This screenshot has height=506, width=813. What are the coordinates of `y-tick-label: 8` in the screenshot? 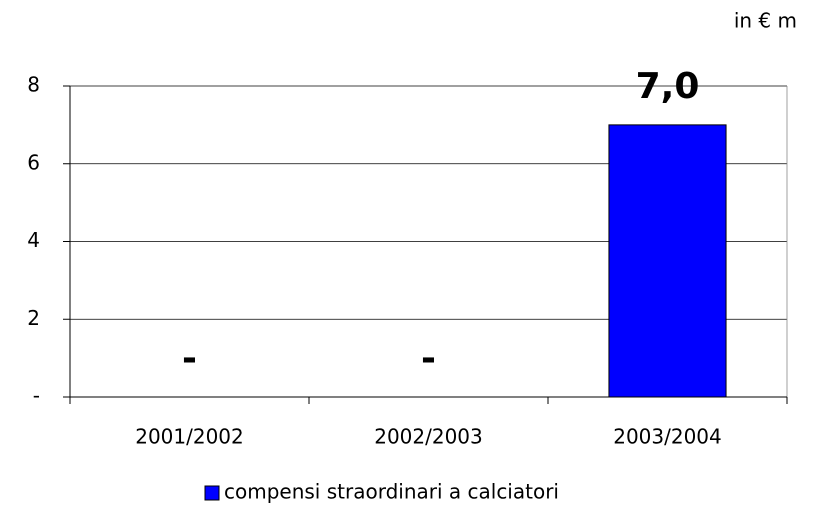 It's located at (33, 85).